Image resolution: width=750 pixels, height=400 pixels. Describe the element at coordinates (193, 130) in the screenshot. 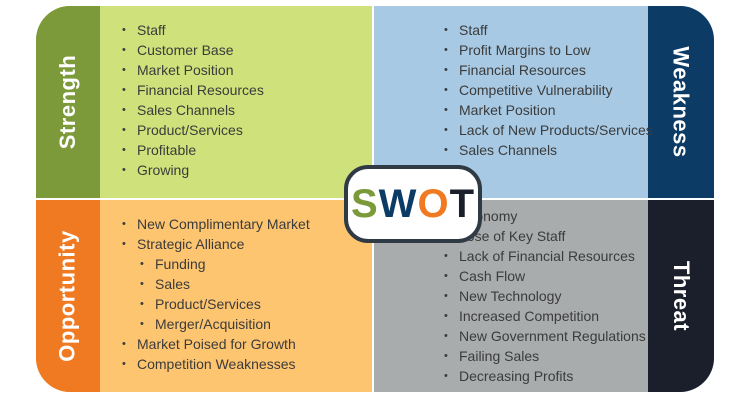

I see `strength-list-item: Product/Services` at that location.